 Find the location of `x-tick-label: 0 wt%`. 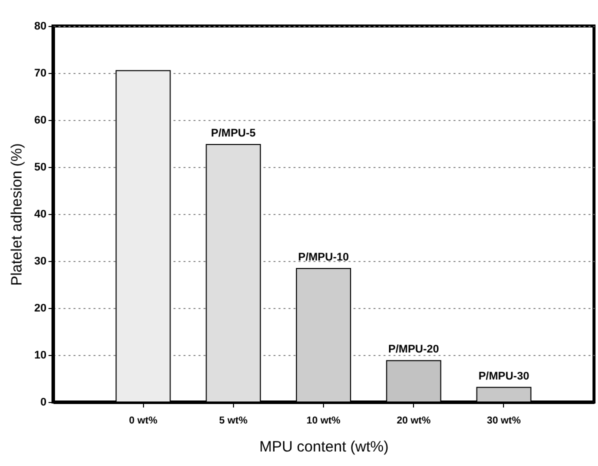

x-tick-label: 0 wt% is located at coordinates (143, 421).